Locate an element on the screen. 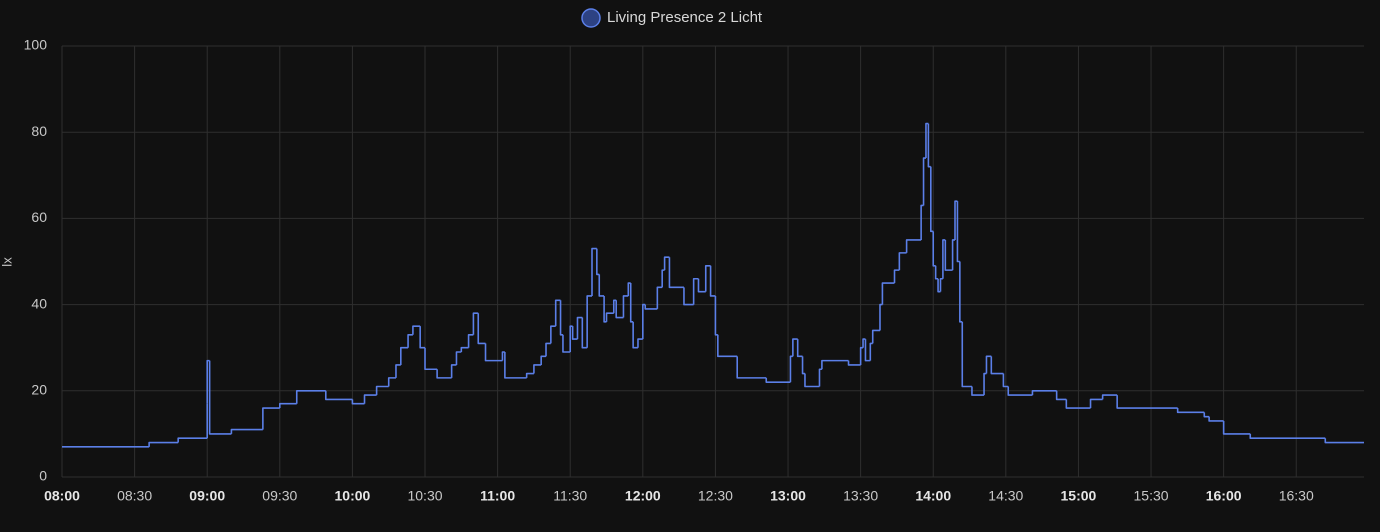 This screenshot has height=532, width=1380. x-tick-label: 11:00 is located at coordinates (497, 496).